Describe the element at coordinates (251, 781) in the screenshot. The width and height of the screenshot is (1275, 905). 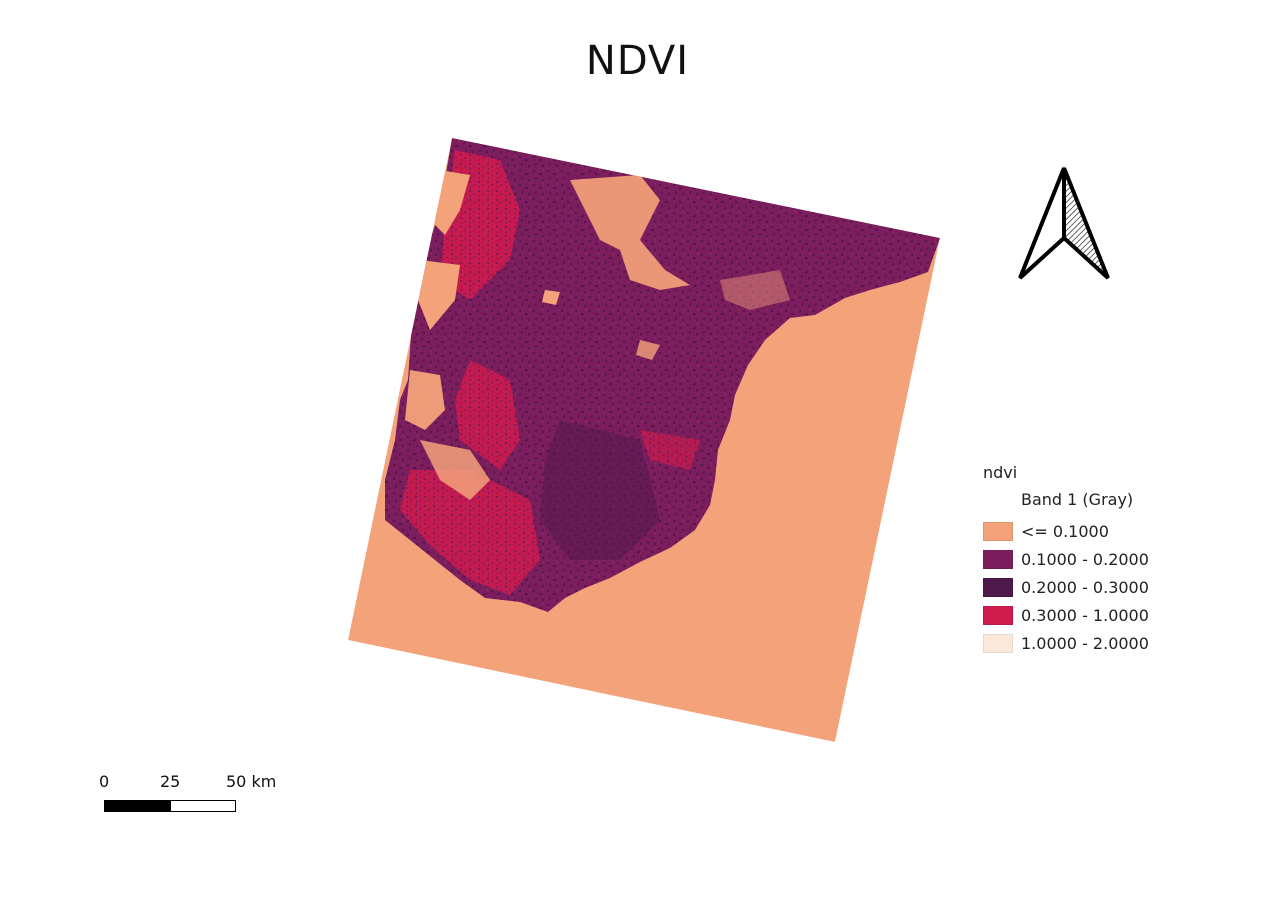
I see `scale-label-50: 50 km` at that location.